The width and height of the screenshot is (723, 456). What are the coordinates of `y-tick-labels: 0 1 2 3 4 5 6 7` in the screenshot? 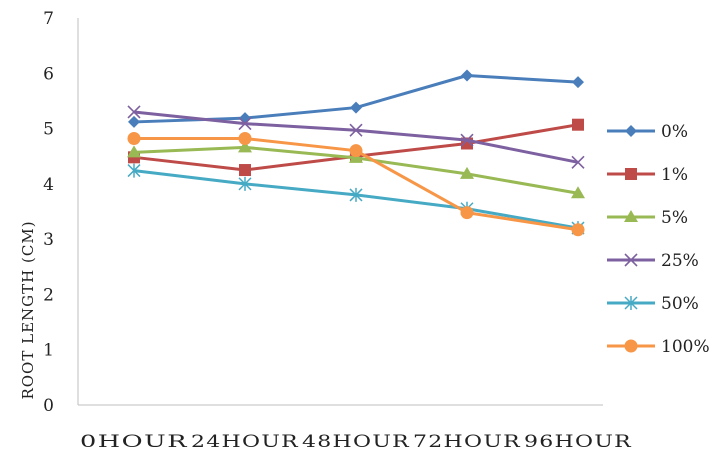 It's located at (48, 212).